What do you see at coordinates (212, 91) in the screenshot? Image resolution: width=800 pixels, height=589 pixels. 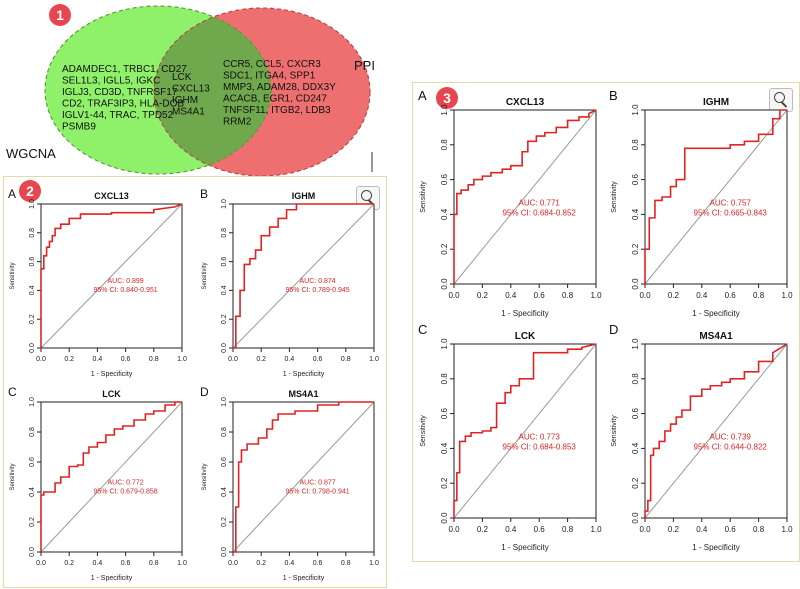 I see `overlap-region` at bounding box center [212, 91].